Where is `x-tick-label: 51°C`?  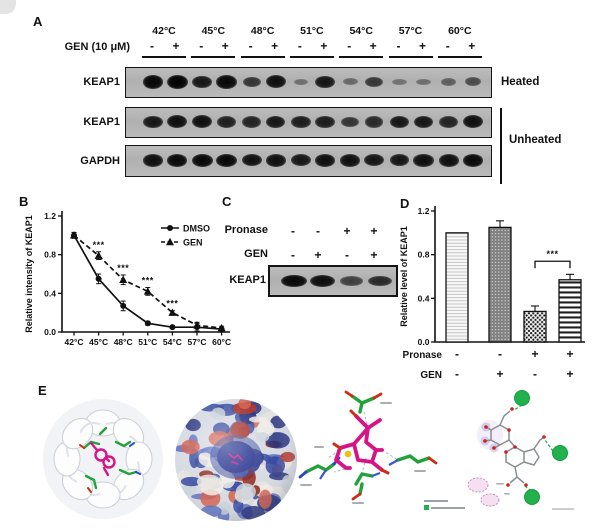 x-tick-label: 51°C is located at coordinates (147, 342).